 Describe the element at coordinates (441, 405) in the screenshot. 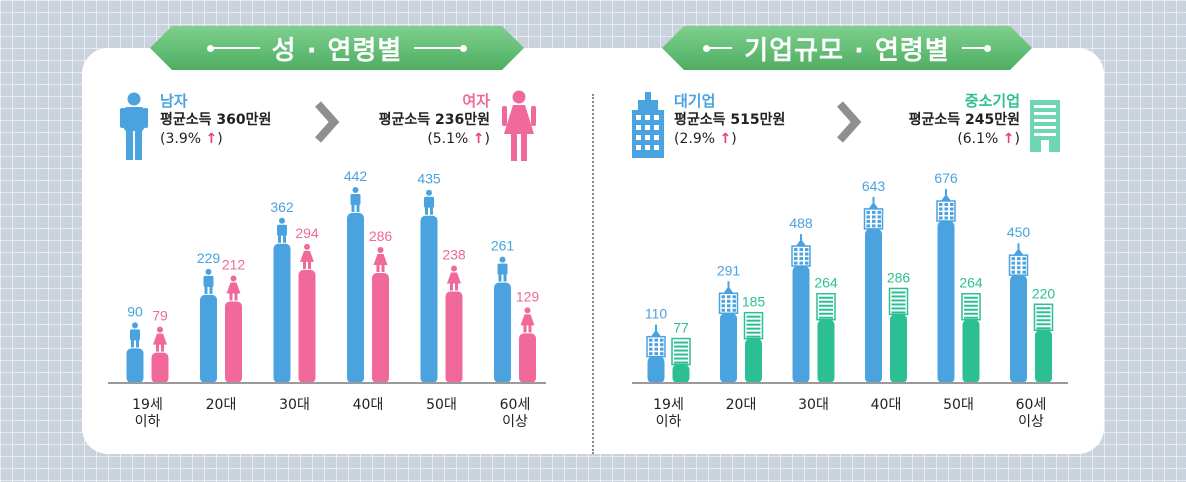

I see `x-label-p0-4: 50대` at that location.